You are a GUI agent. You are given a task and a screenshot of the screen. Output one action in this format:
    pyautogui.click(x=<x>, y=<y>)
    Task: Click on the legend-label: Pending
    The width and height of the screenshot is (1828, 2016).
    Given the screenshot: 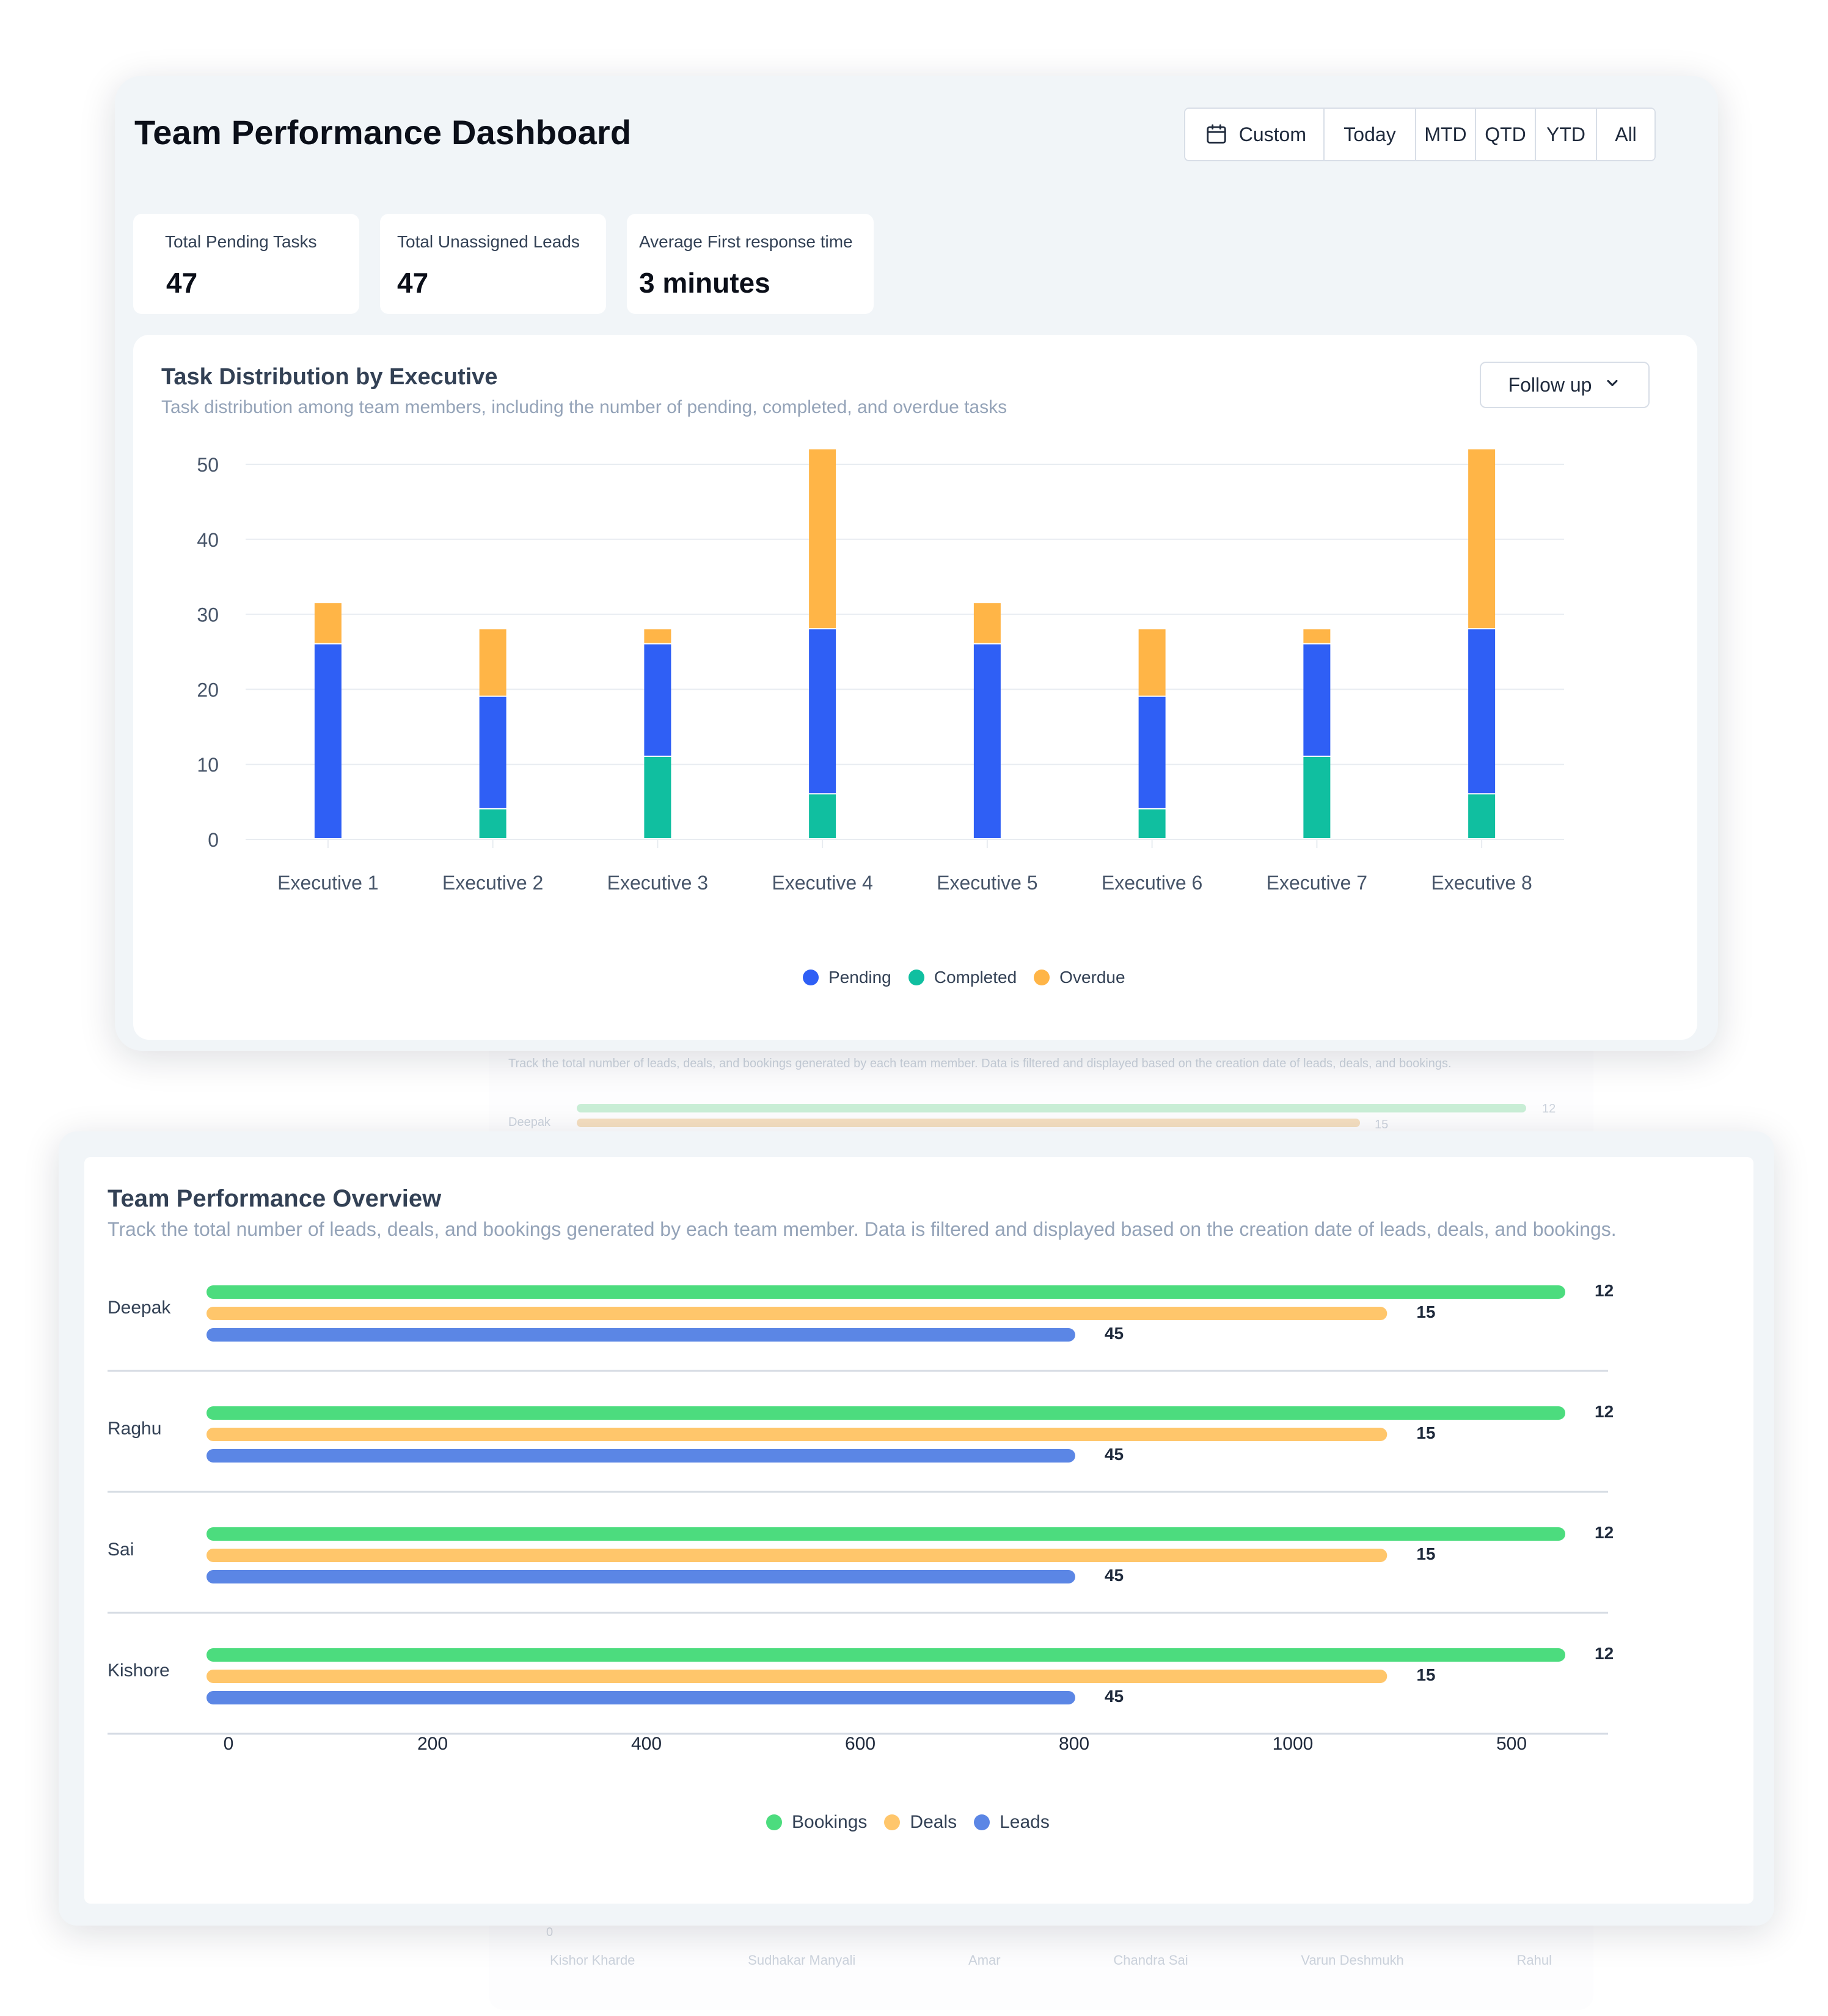 What is the action you would take?
    pyautogui.click(x=859, y=978)
    